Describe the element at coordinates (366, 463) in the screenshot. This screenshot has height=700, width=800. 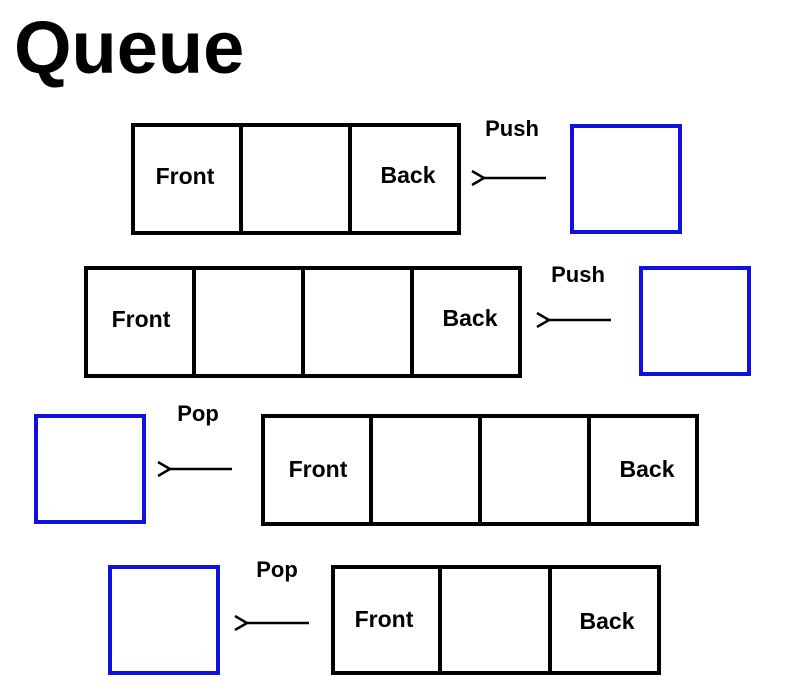
I see `queue-row-3: Pop Front Back` at that location.